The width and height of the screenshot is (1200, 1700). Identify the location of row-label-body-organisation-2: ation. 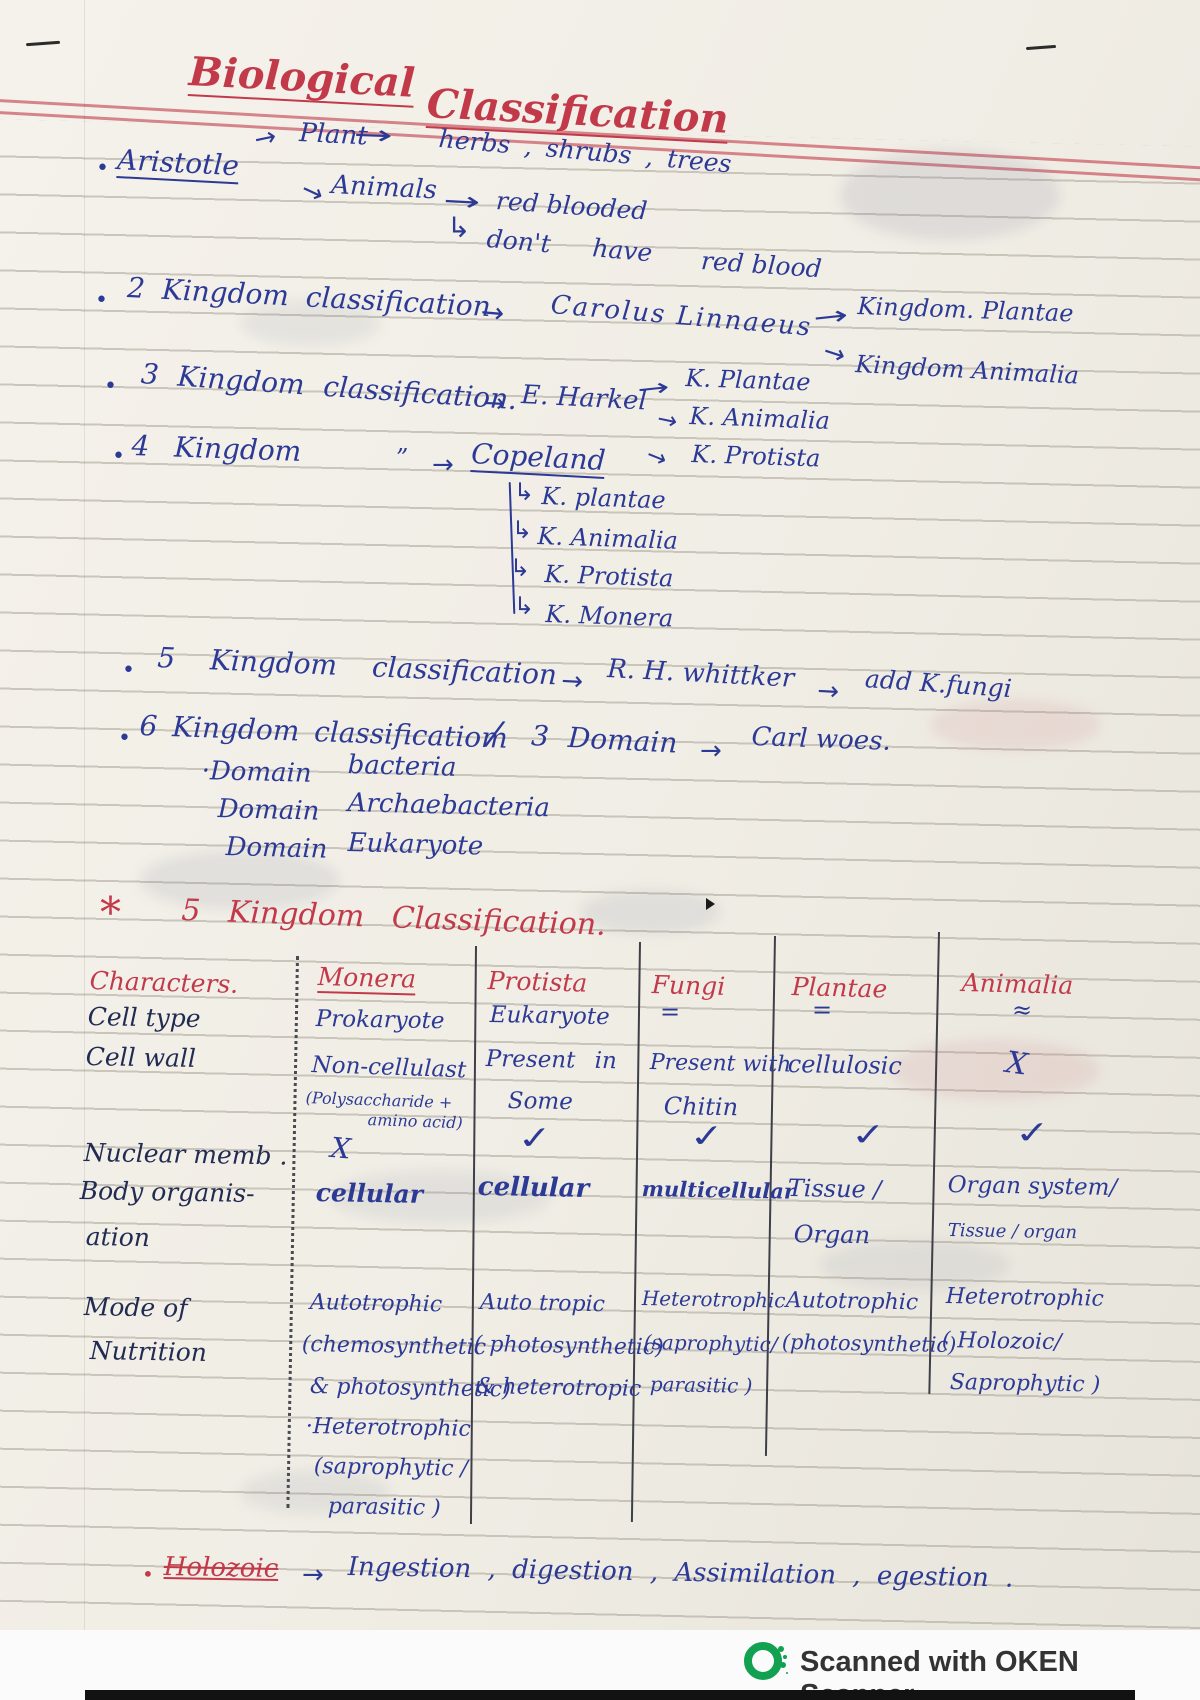
(118, 1237).